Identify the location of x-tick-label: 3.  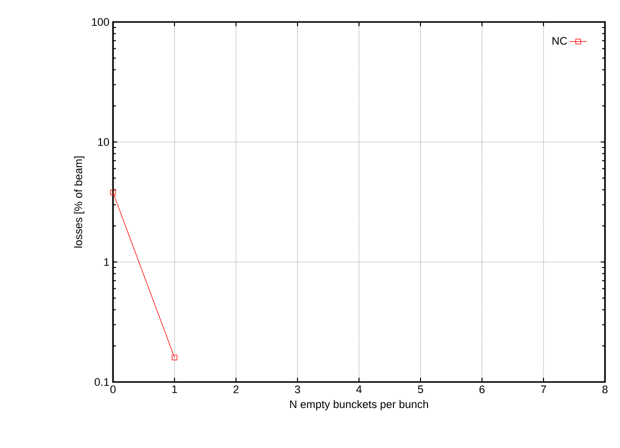
(297, 390).